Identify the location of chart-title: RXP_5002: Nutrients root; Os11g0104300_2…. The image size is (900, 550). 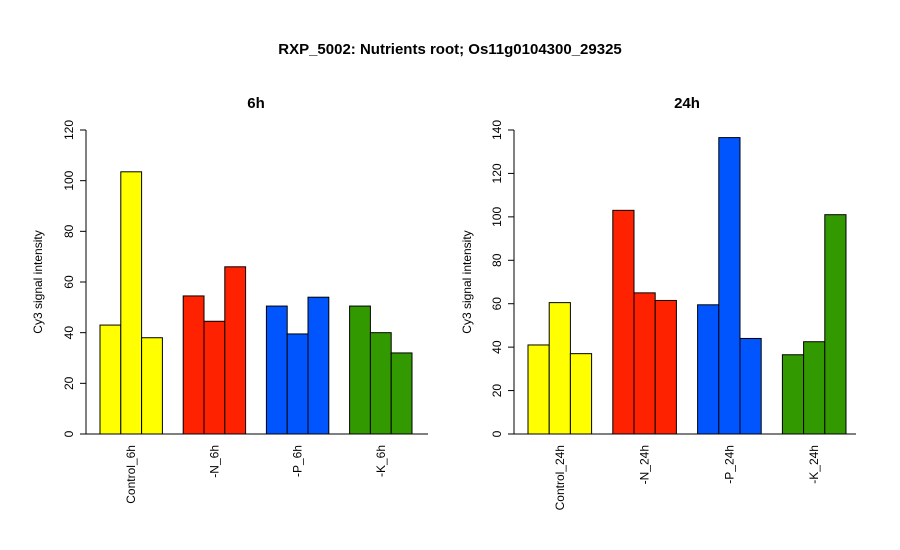
(450, 49).